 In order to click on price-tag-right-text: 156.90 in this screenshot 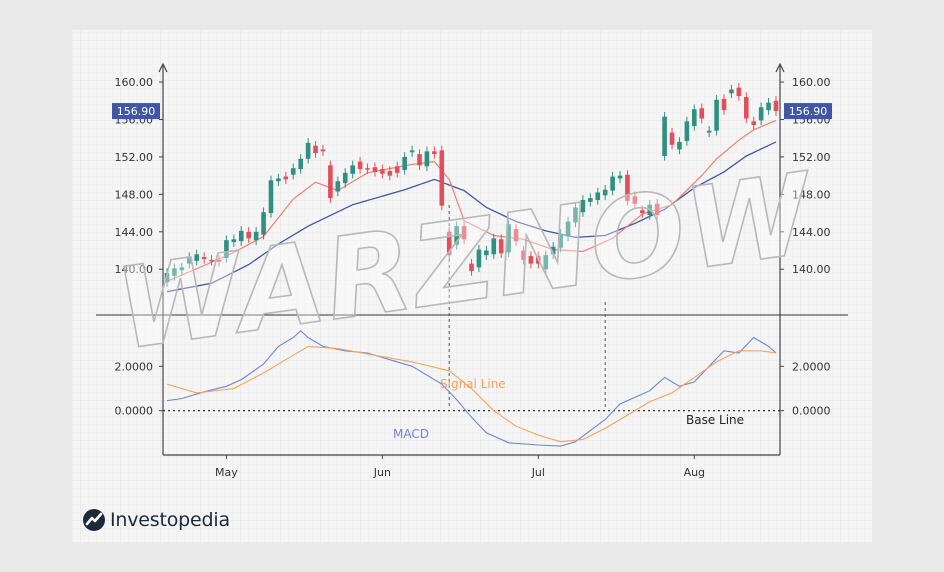, I will do `click(808, 111)`.